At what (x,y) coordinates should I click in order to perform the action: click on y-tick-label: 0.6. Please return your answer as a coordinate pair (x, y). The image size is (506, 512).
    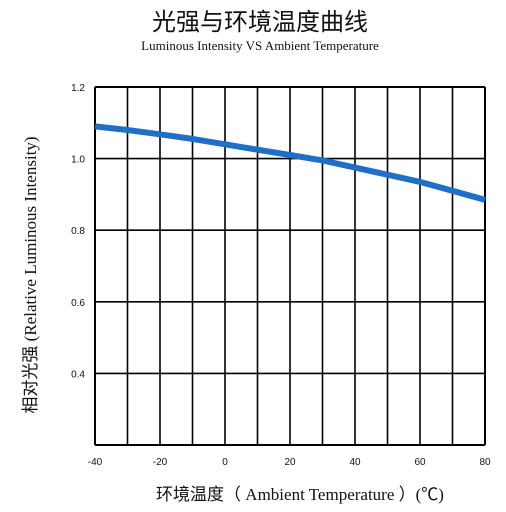
    Looking at the image, I should click on (78, 303).